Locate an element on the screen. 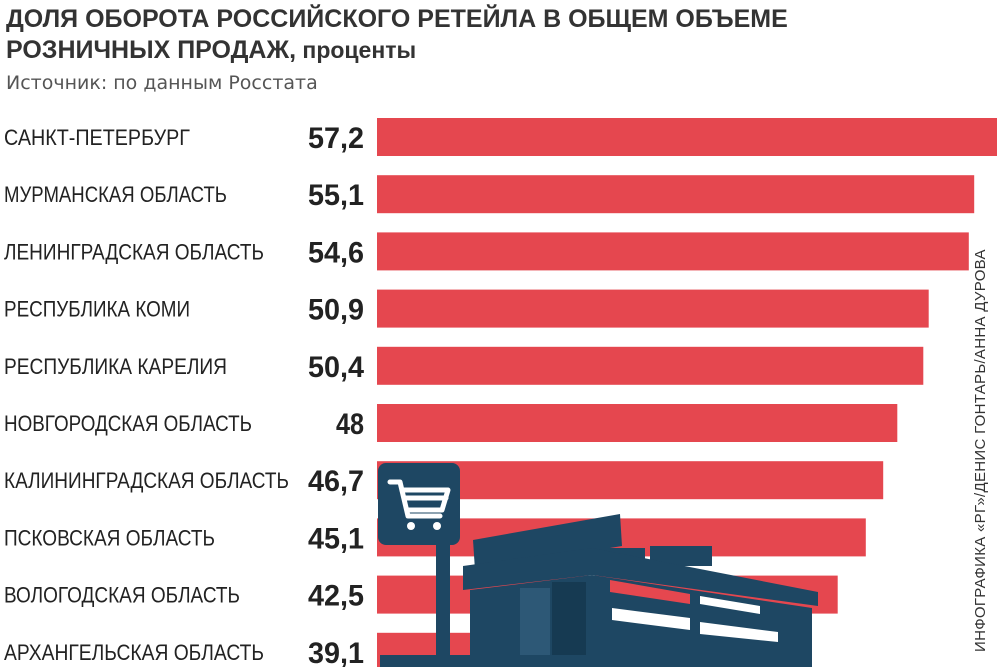  category-label: КАЛИНИНГРАДСКАЯ ОБЛАСТЬ is located at coordinates (146, 480).